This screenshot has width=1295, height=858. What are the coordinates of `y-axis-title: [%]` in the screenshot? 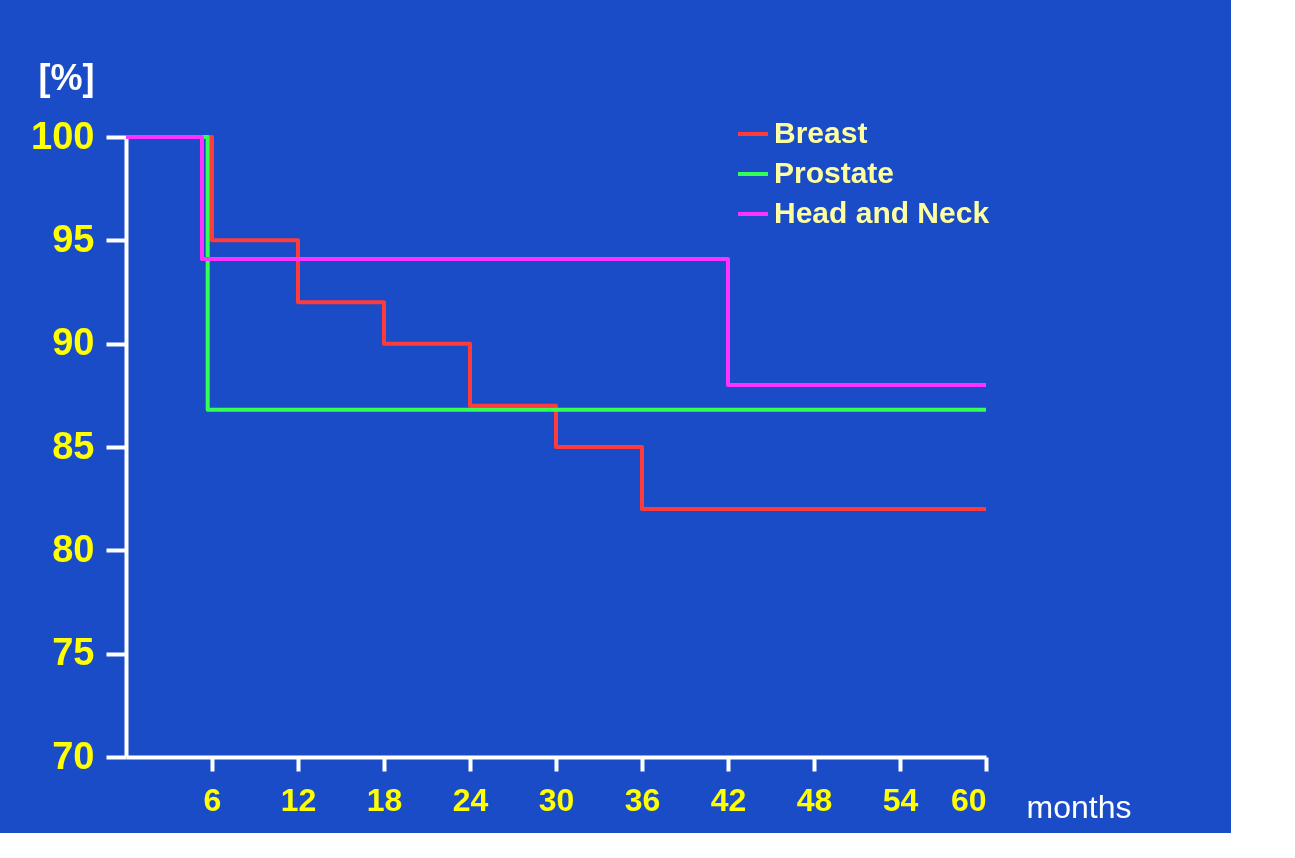 It's located at (66, 77).